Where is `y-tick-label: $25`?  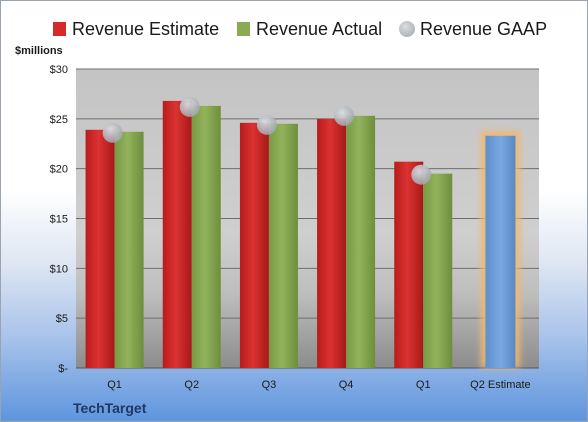 y-tick-label: $25 is located at coordinates (59, 120).